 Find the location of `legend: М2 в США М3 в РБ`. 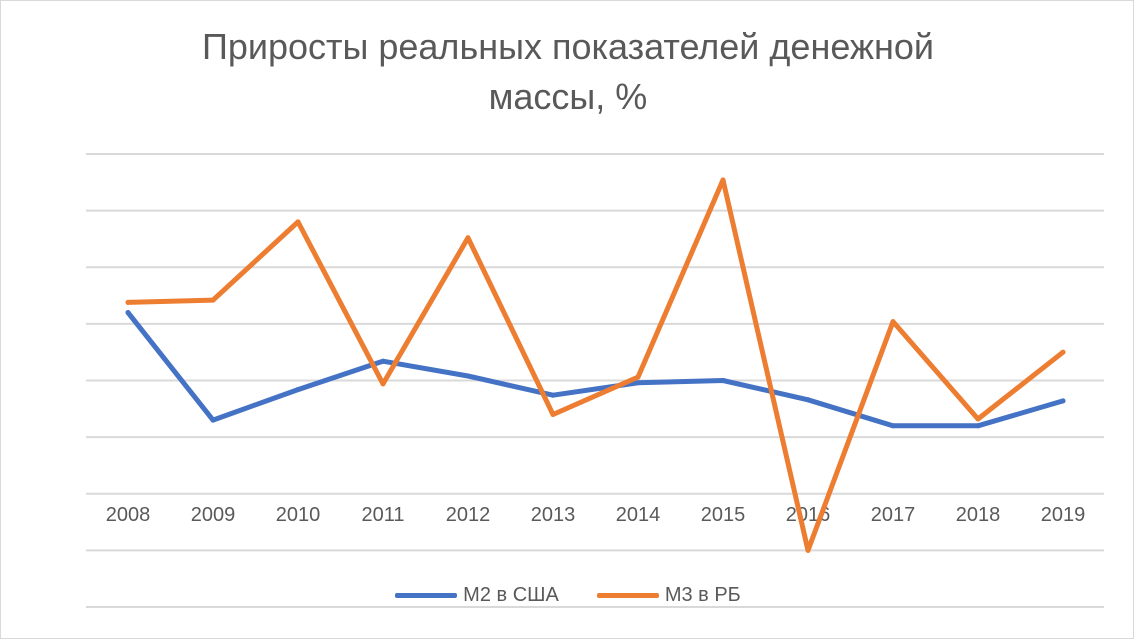

legend: М2 в США М3 в РБ is located at coordinates (568, 595).